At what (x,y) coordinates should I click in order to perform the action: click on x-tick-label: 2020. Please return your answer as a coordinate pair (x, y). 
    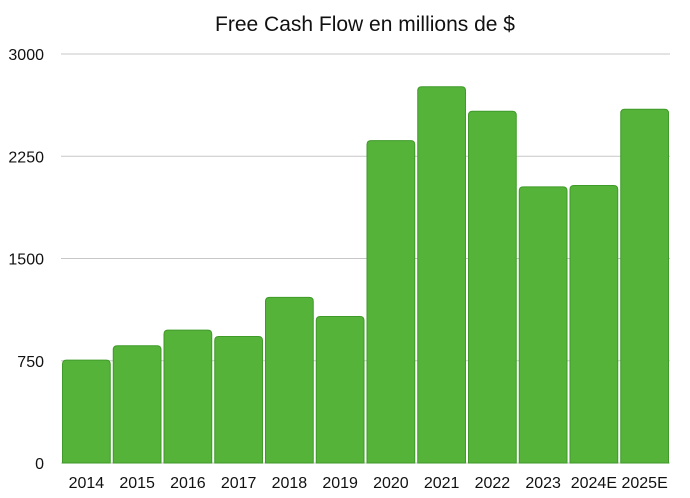
    Looking at the image, I should click on (391, 483).